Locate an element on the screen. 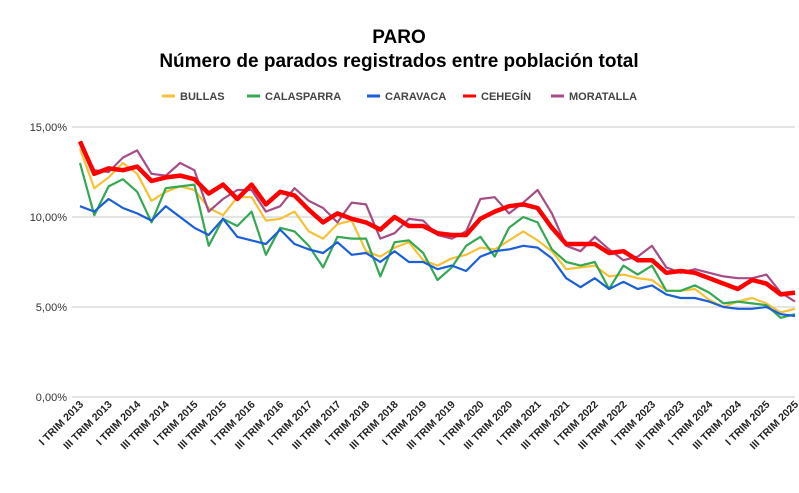 This screenshot has height=493, width=799. legend: BULLAS CALASPARRA CARAVACA CEHEGÍN MORATALLA is located at coordinates (399, 96).